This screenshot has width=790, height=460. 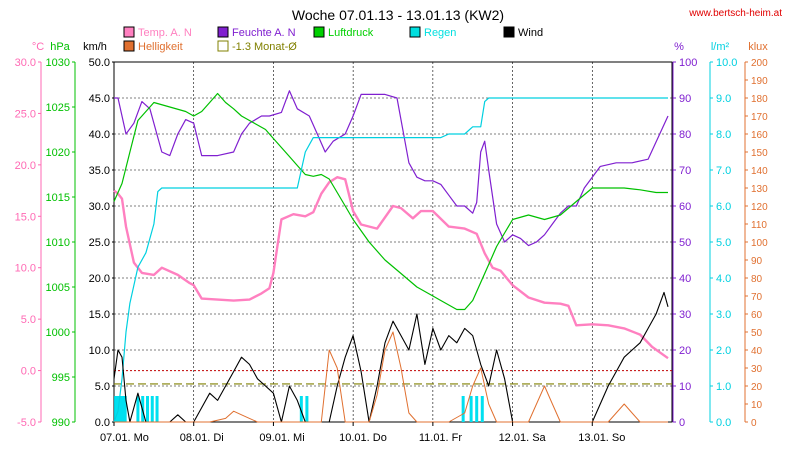 What do you see at coordinates (60, 47) in the screenshot?
I see `axis-unit-pressure: hPa` at bounding box center [60, 47].